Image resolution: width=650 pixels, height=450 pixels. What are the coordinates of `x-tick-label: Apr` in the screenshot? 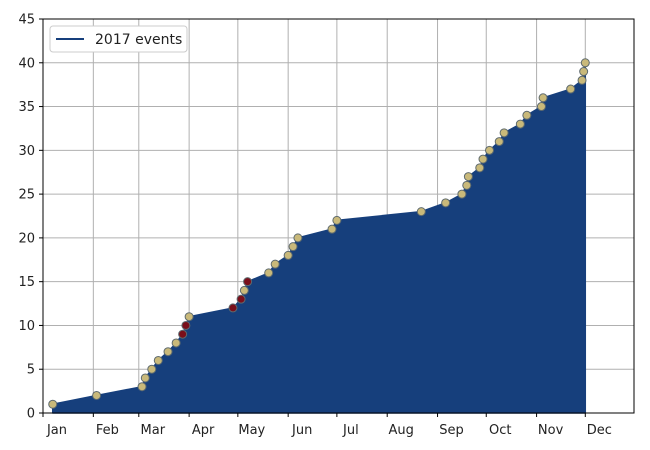 It's located at (203, 430).